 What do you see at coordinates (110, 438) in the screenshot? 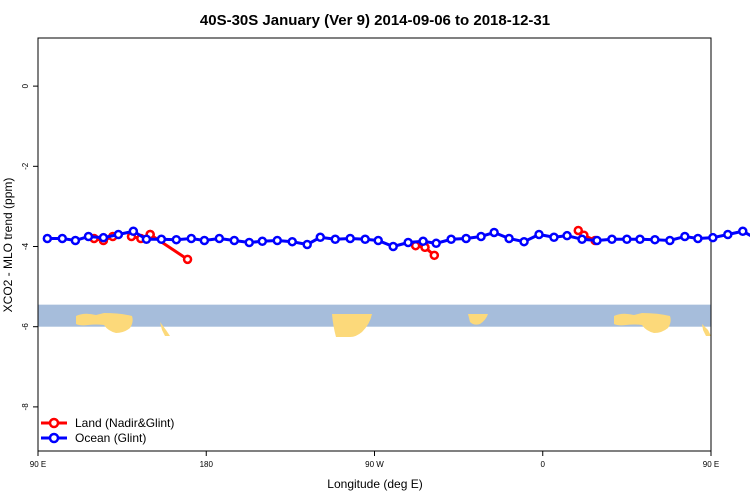
I see `legend-label: Ocean (Glint)` at bounding box center [110, 438].